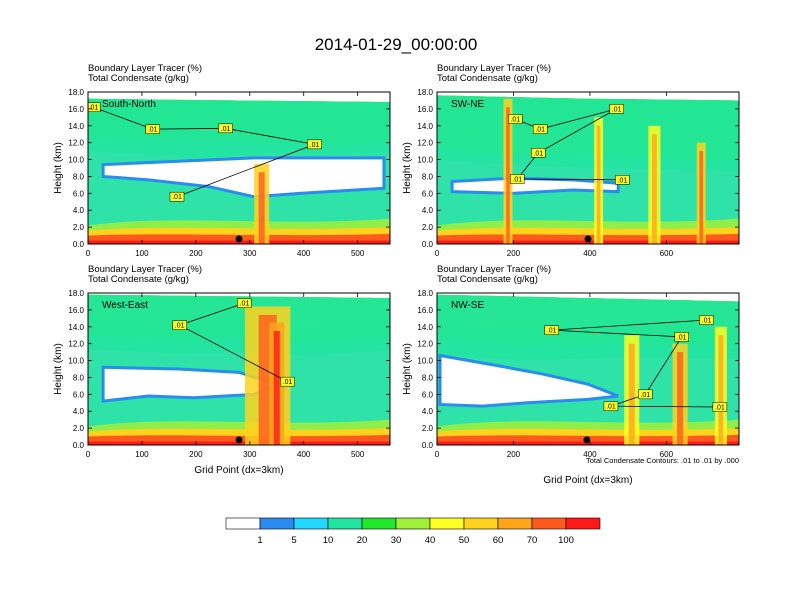  I want to click on plot-area: .01 .01 .01 West-East, so click(239, 369).